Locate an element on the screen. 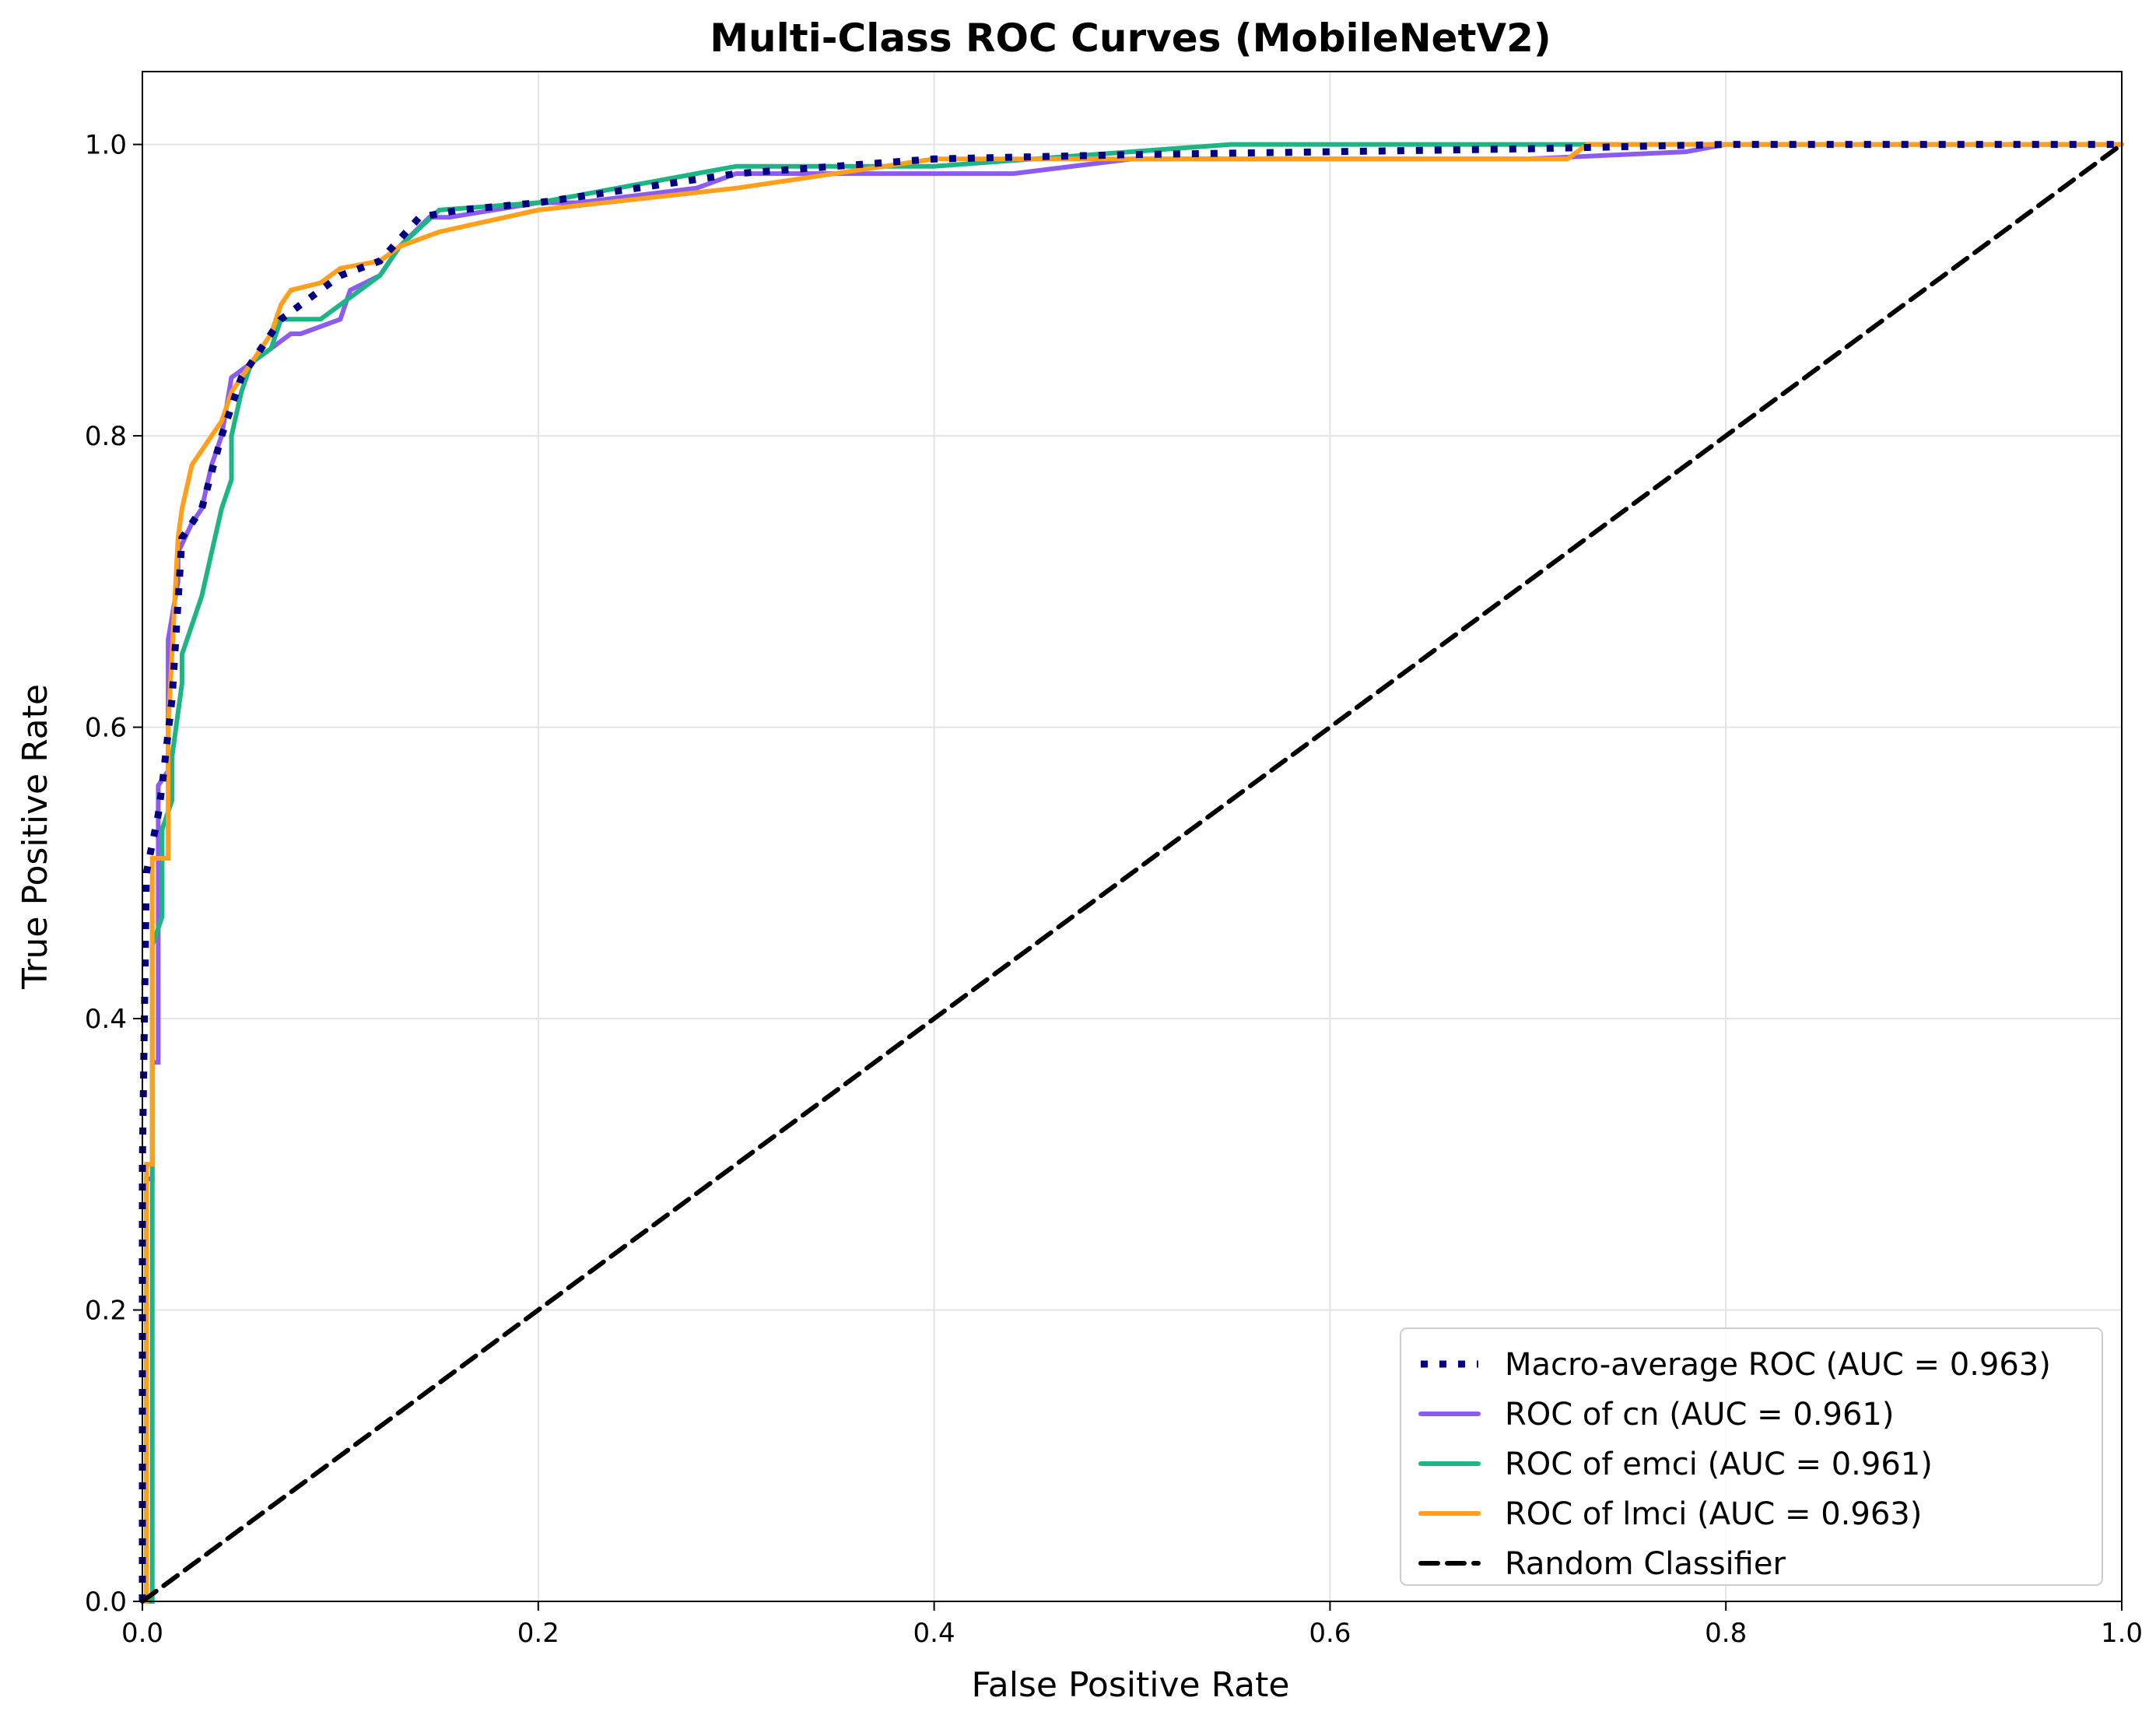  y-tick-label: 0.2 is located at coordinates (106, 1311).